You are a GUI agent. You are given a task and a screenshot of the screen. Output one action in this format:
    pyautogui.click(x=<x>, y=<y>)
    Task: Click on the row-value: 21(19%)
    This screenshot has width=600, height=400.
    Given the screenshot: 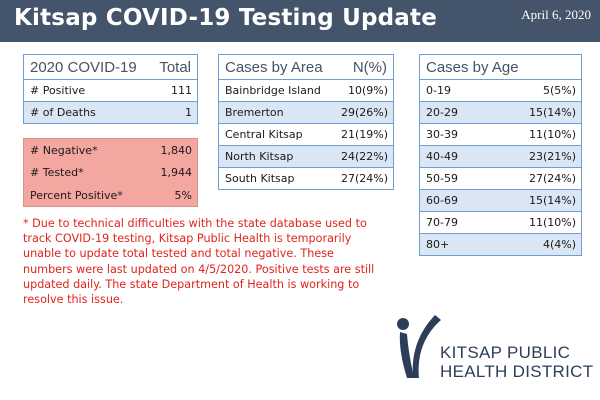 What is the action you would take?
    pyautogui.click(x=364, y=134)
    